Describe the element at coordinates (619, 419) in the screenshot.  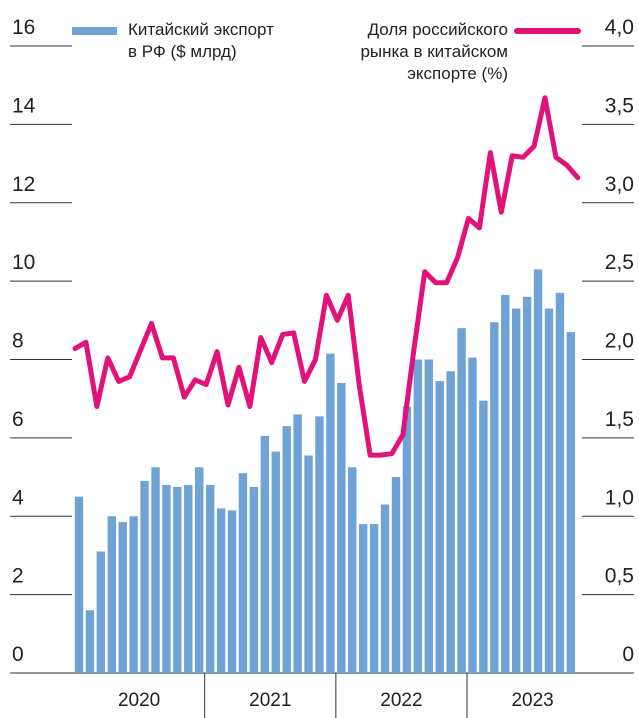
I see `y2-tick-label: 1,5` at that location.